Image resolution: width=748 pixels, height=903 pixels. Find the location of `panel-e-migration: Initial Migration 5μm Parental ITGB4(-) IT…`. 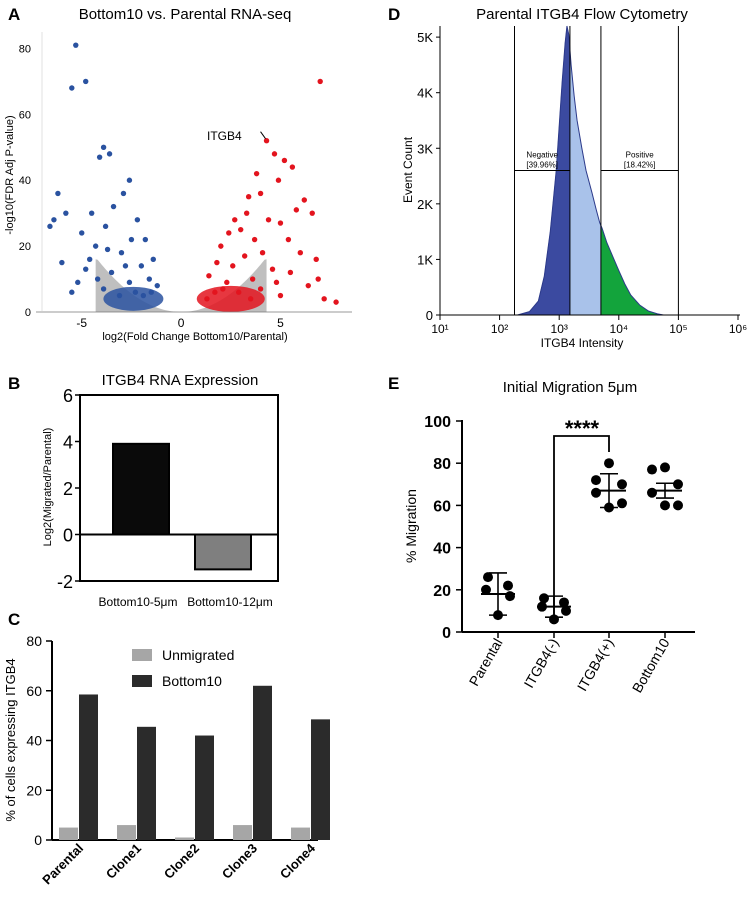

panel-e-migration: Initial Migration 5μm Parental ITGB4(-) IT… is located at coordinates (549, 537).